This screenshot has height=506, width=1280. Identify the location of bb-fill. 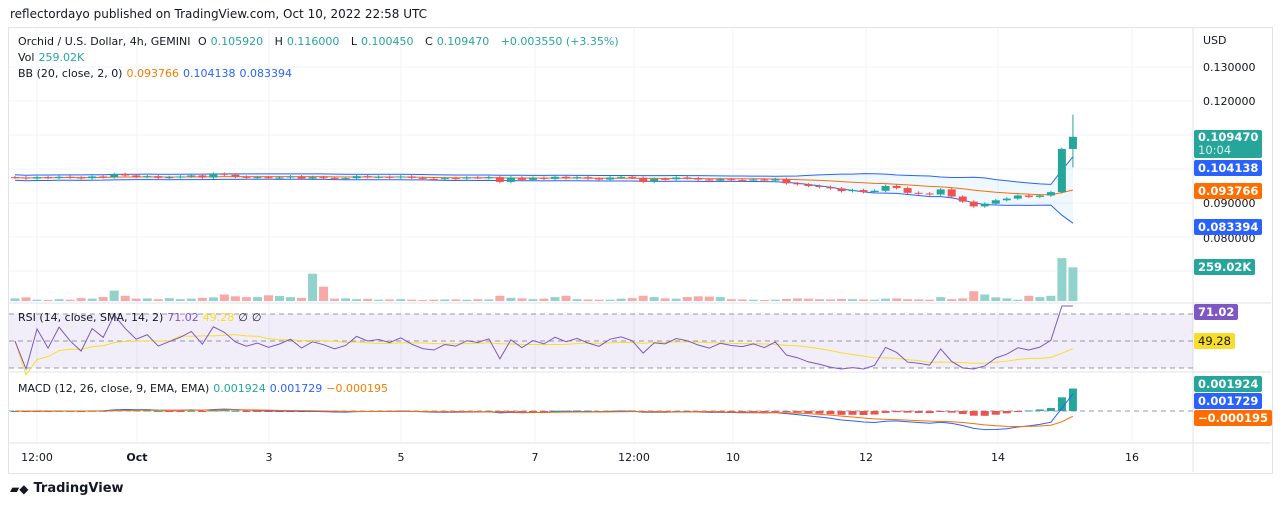
(544, 190).